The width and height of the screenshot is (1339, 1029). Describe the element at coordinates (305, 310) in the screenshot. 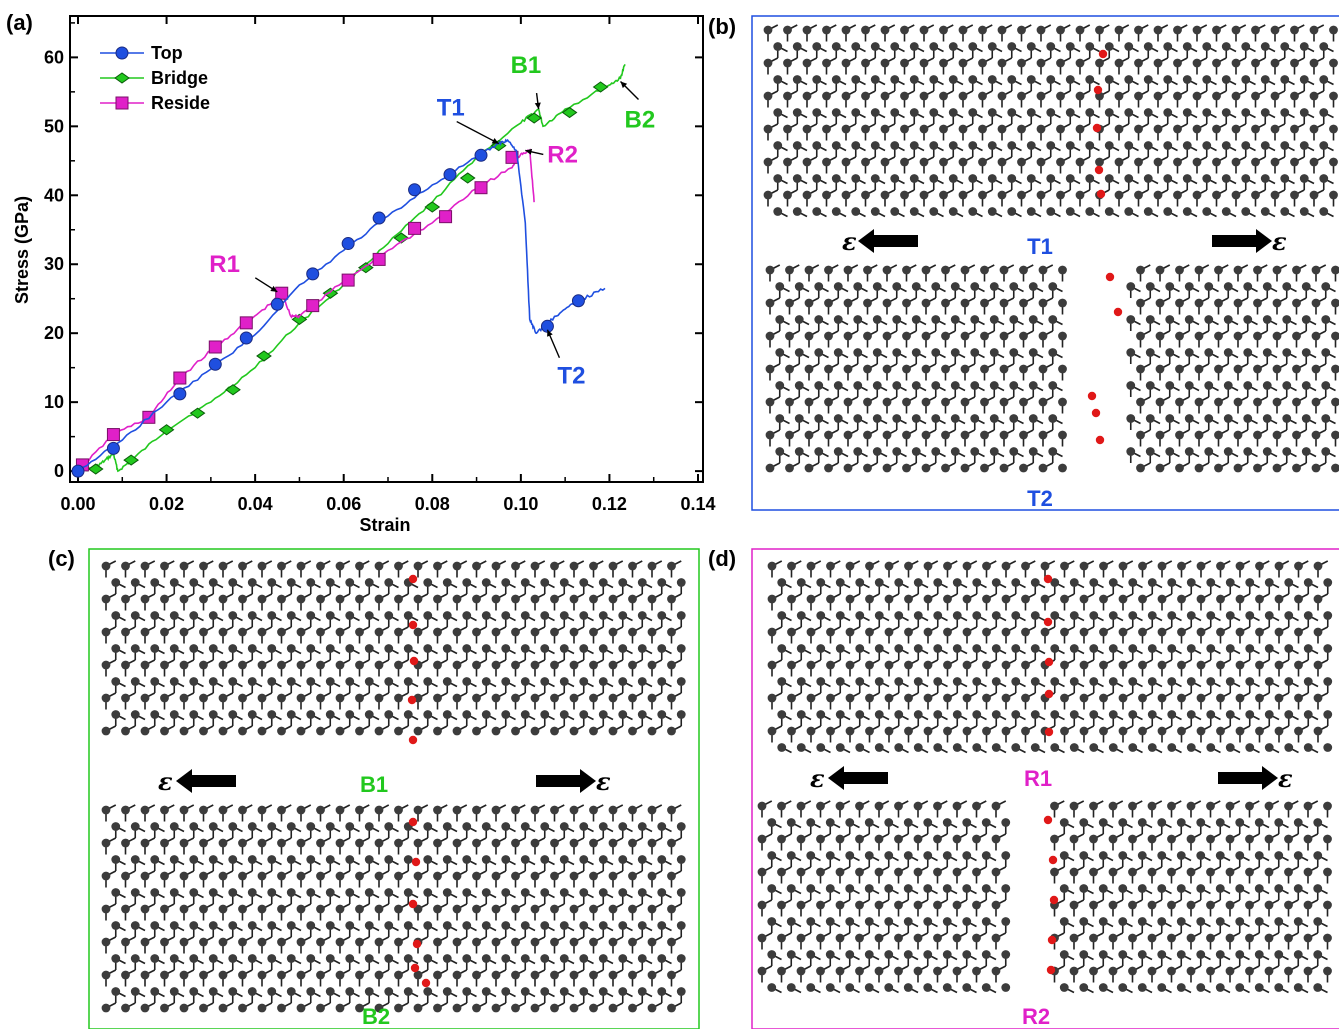

I see `series-reside` at that location.